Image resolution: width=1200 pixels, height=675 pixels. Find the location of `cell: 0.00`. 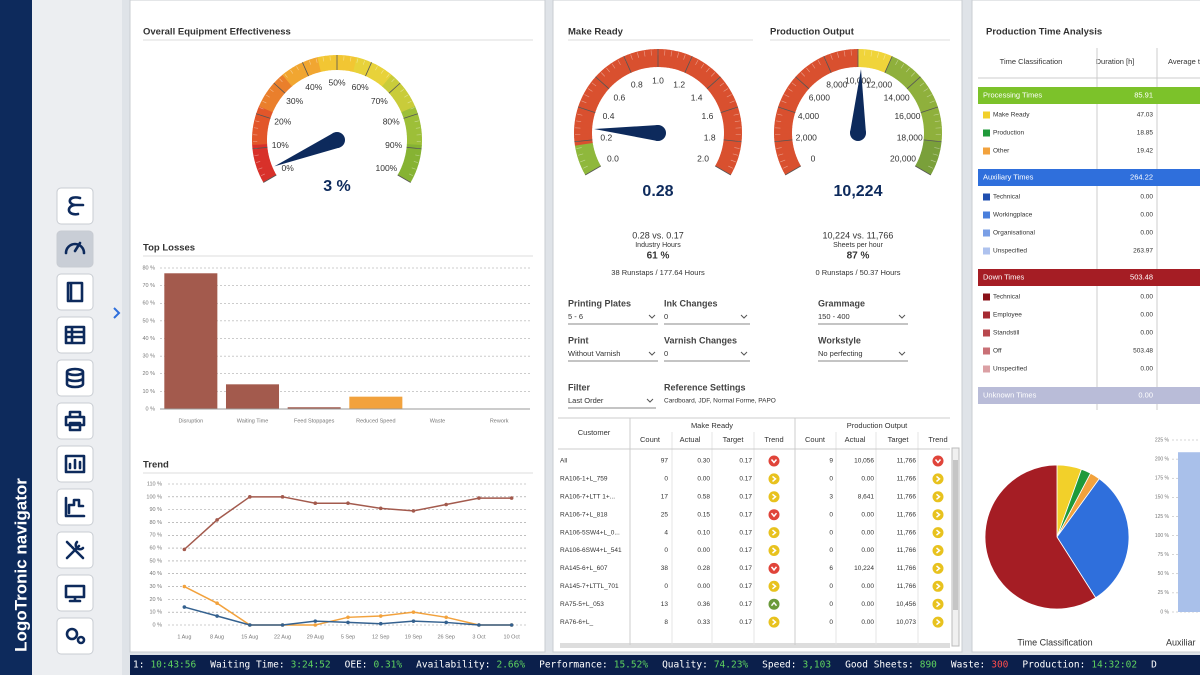

cell: 0.00 is located at coordinates (867, 532).